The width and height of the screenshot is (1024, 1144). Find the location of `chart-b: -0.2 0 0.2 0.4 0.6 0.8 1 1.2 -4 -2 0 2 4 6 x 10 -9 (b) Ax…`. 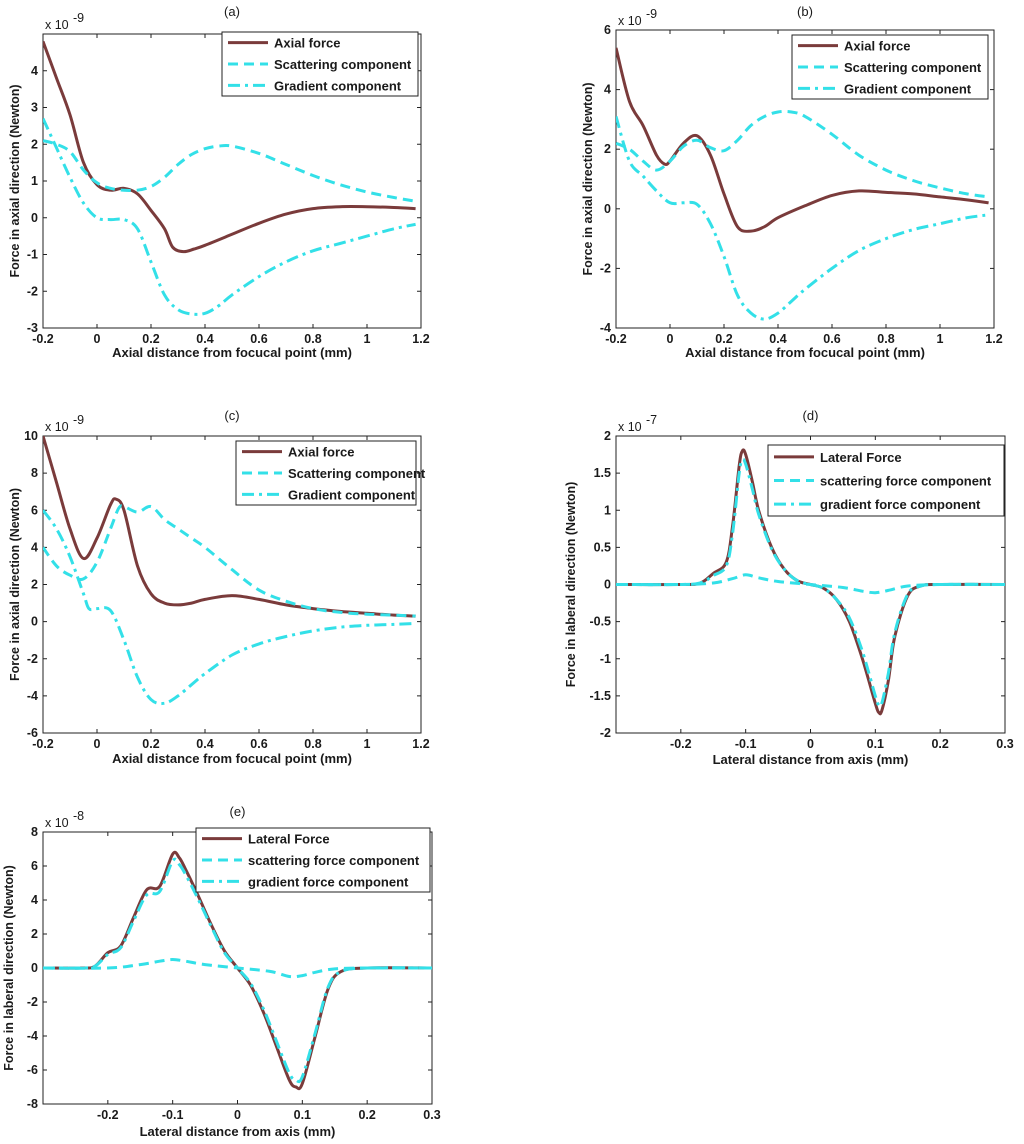

chart-b: -0.2 0 0.2 0.4 0.6 0.8 1 1.2 -4 -2 0 2 4 6 x 10 -9 (b) Ax… is located at coordinates (792, 182).